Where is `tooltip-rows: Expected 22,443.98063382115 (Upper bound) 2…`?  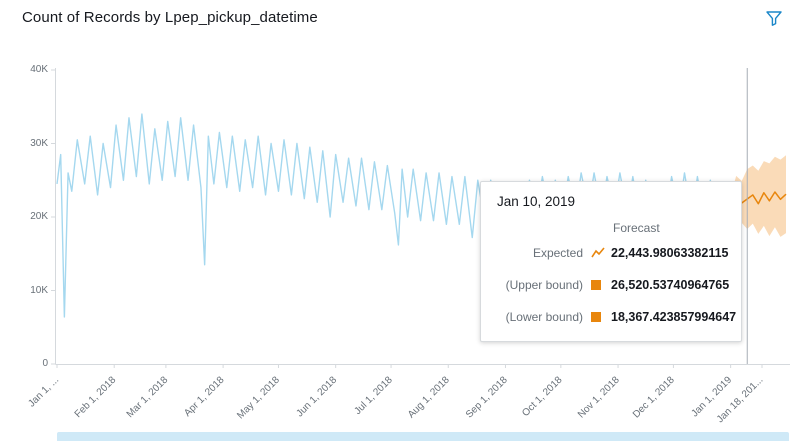 tooltip-rows: Expected 22,443.98063382115 (Upper bound) 2… is located at coordinates (614, 285).